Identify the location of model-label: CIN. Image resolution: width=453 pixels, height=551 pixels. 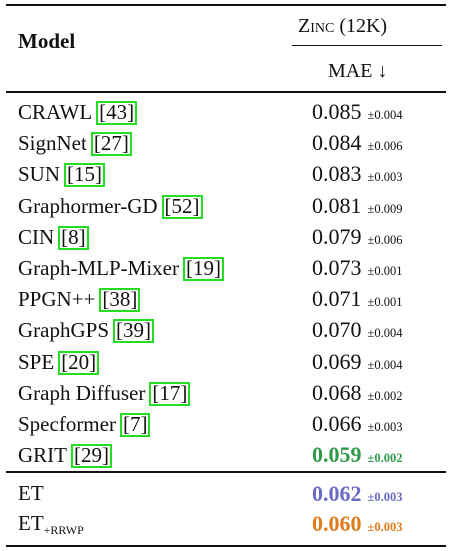
(36, 236).